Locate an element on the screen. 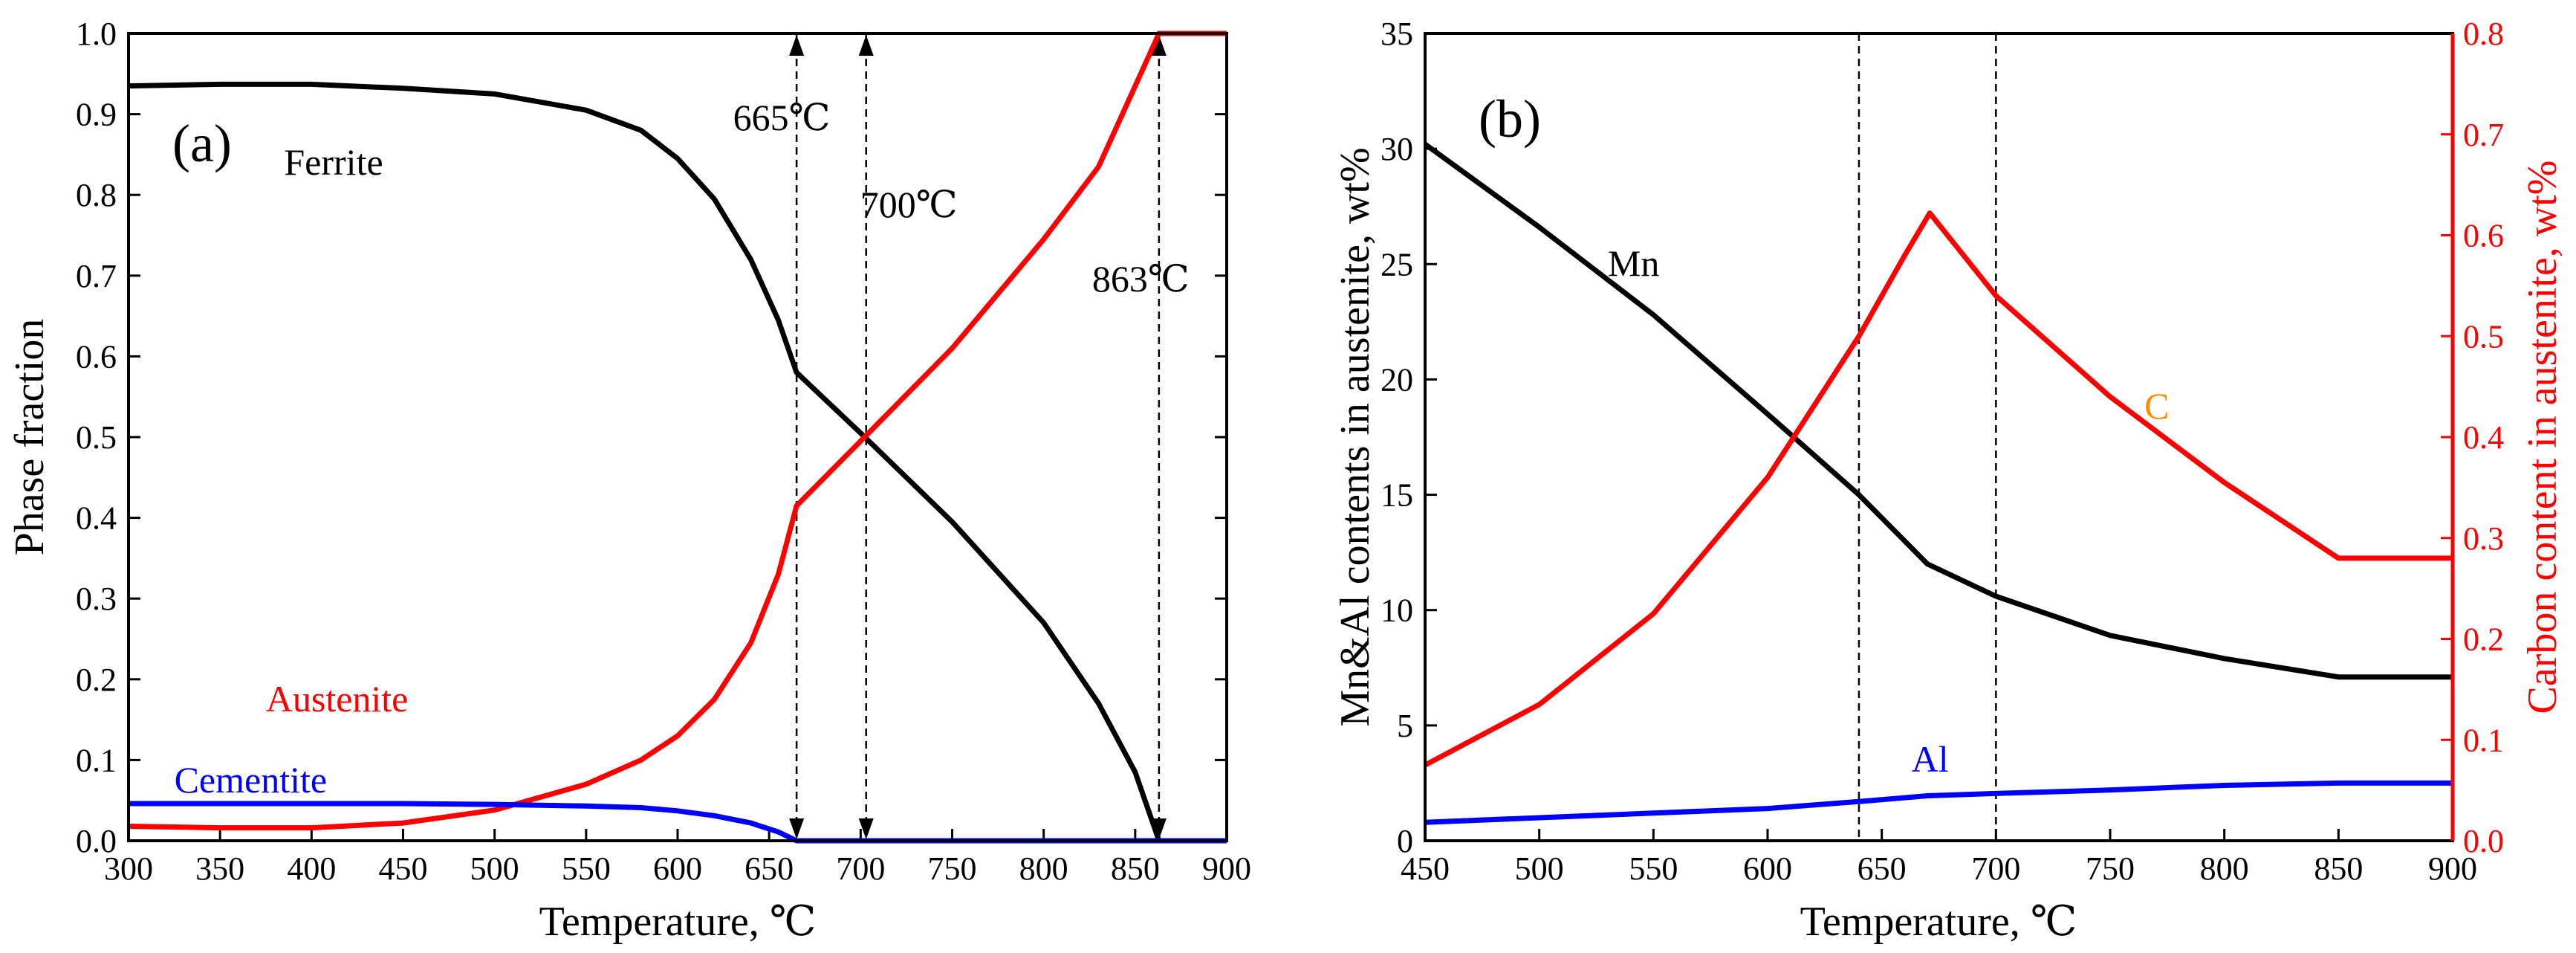 This screenshot has height=953, width=2576. panel-b-x-axis-title: Temperature, ℃ is located at coordinates (1938, 922).